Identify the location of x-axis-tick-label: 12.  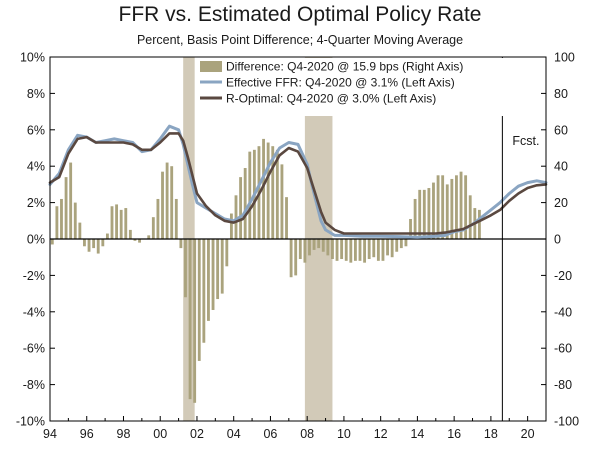
(381, 434).